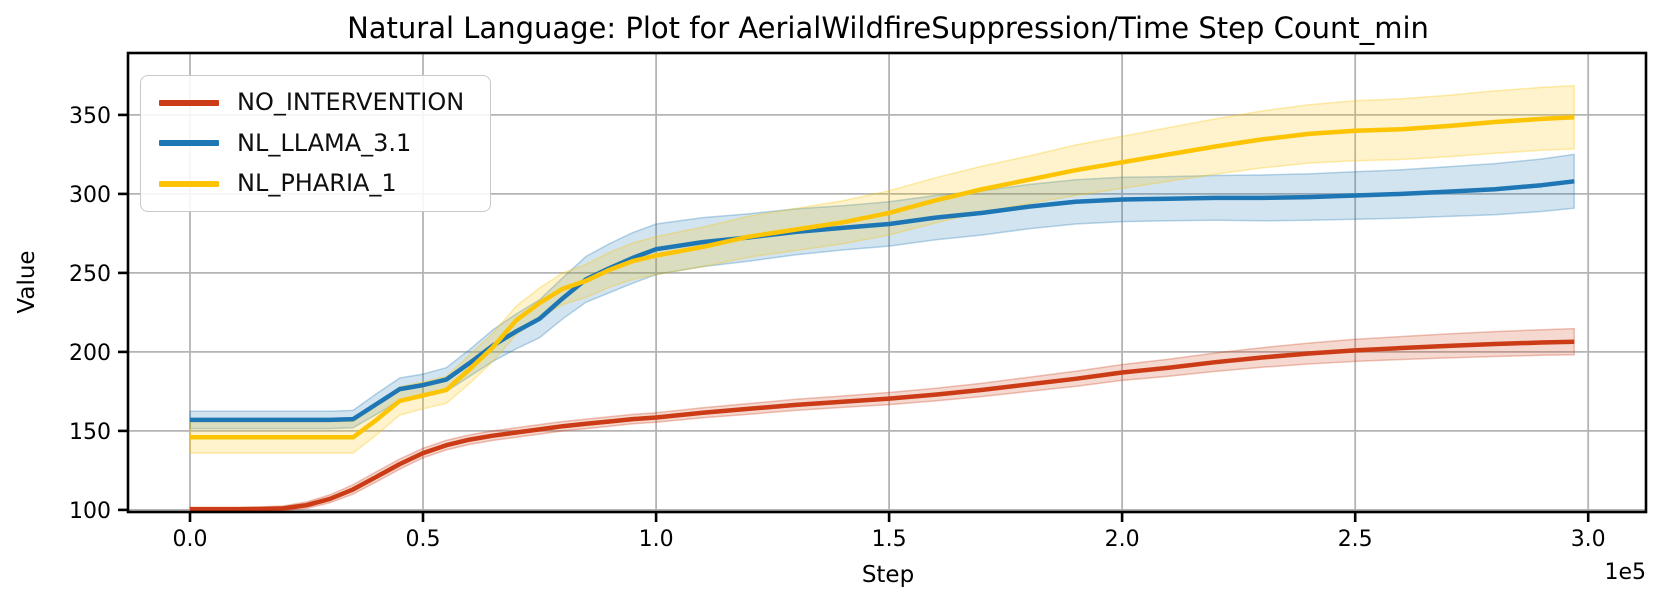 The height and width of the screenshot is (614, 1661). What do you see at coordinates (423, 539) in the screenshot?
I see `x-tick-label: 0.5` at bounding box center [423, 539].